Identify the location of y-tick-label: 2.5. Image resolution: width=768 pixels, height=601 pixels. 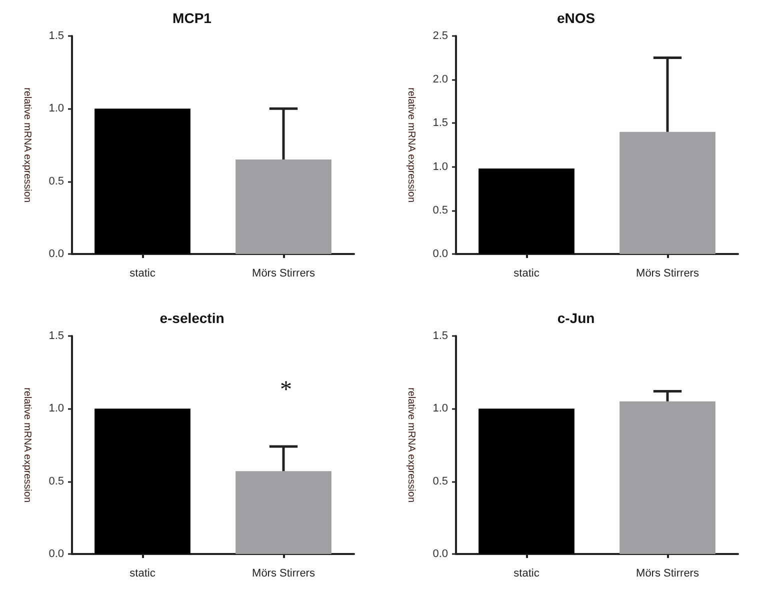
(440, 36).